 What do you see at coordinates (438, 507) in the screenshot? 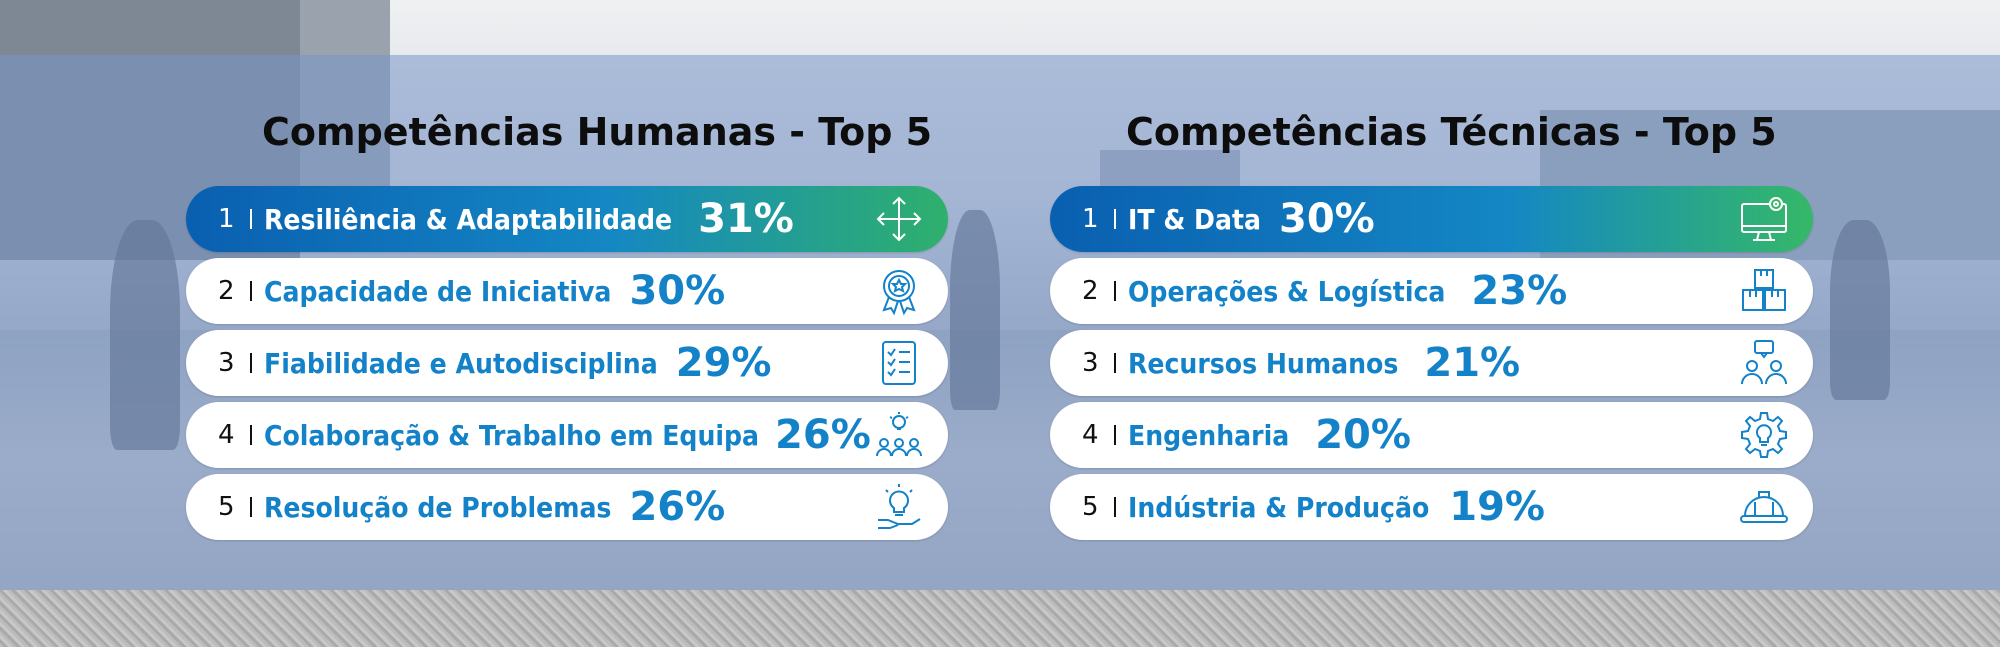
I see `skill-label: Resolução de Problemas` at bounding box center [438, 507].